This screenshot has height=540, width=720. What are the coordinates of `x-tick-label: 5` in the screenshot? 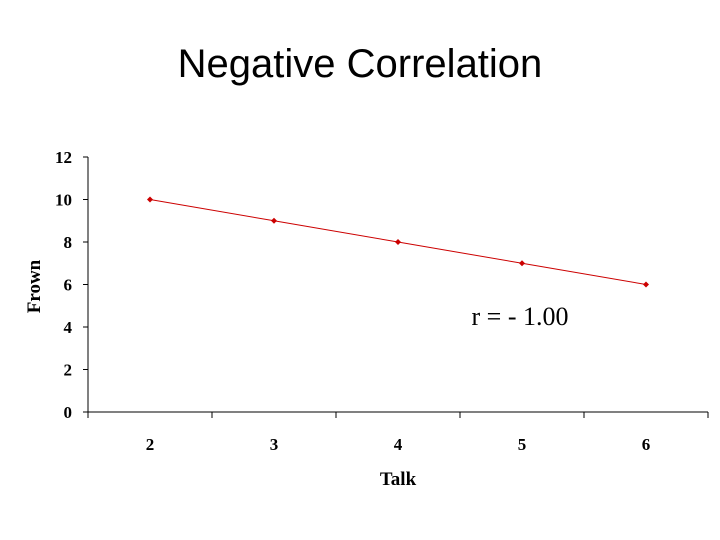 It's located at (522, 444).